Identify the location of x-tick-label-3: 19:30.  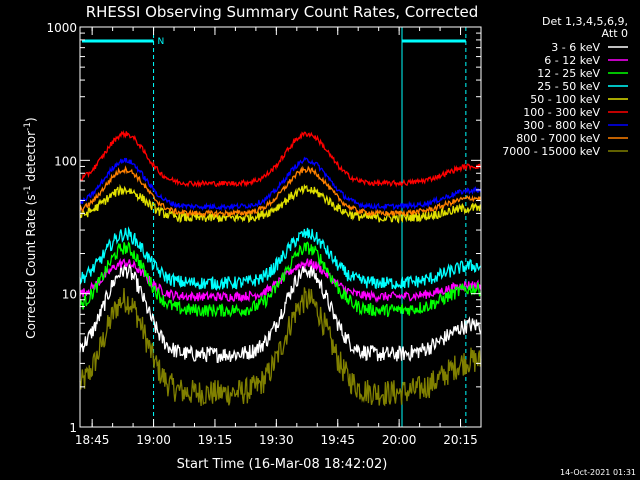
(276, 440).